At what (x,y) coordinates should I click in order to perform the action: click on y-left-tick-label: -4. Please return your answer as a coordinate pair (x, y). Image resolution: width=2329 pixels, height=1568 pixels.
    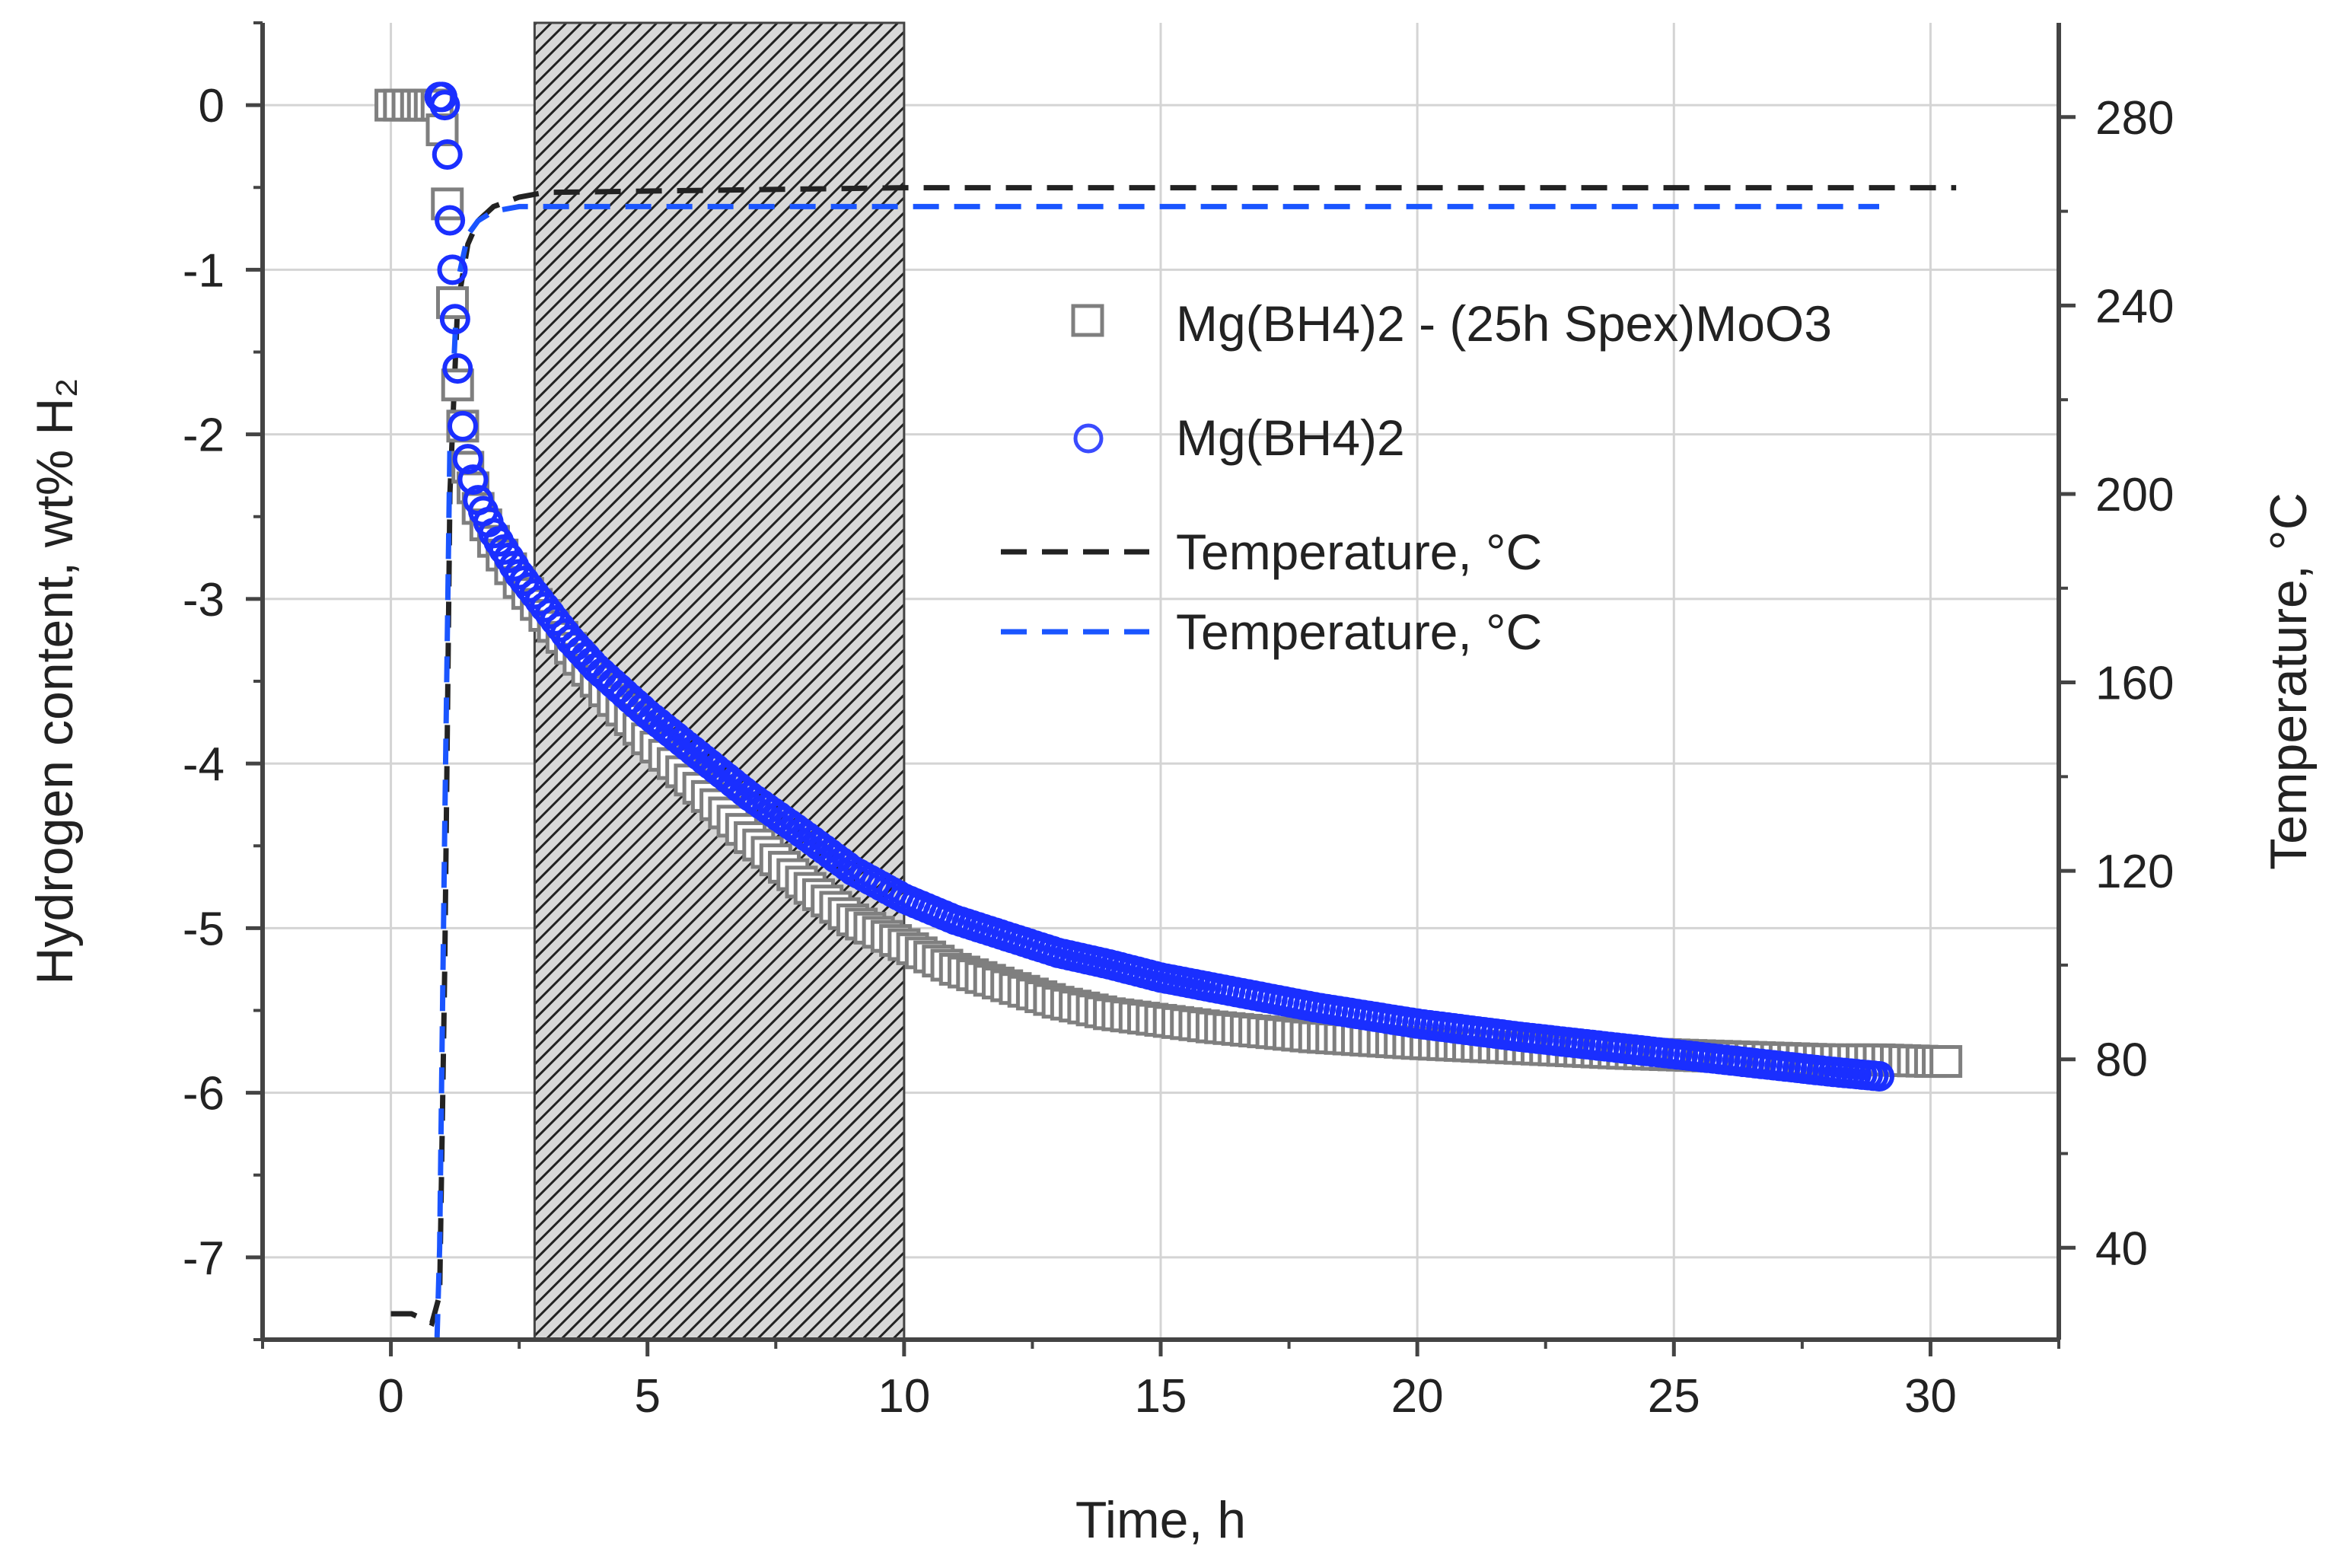
    Looking at the image, I should click on (204, 764).